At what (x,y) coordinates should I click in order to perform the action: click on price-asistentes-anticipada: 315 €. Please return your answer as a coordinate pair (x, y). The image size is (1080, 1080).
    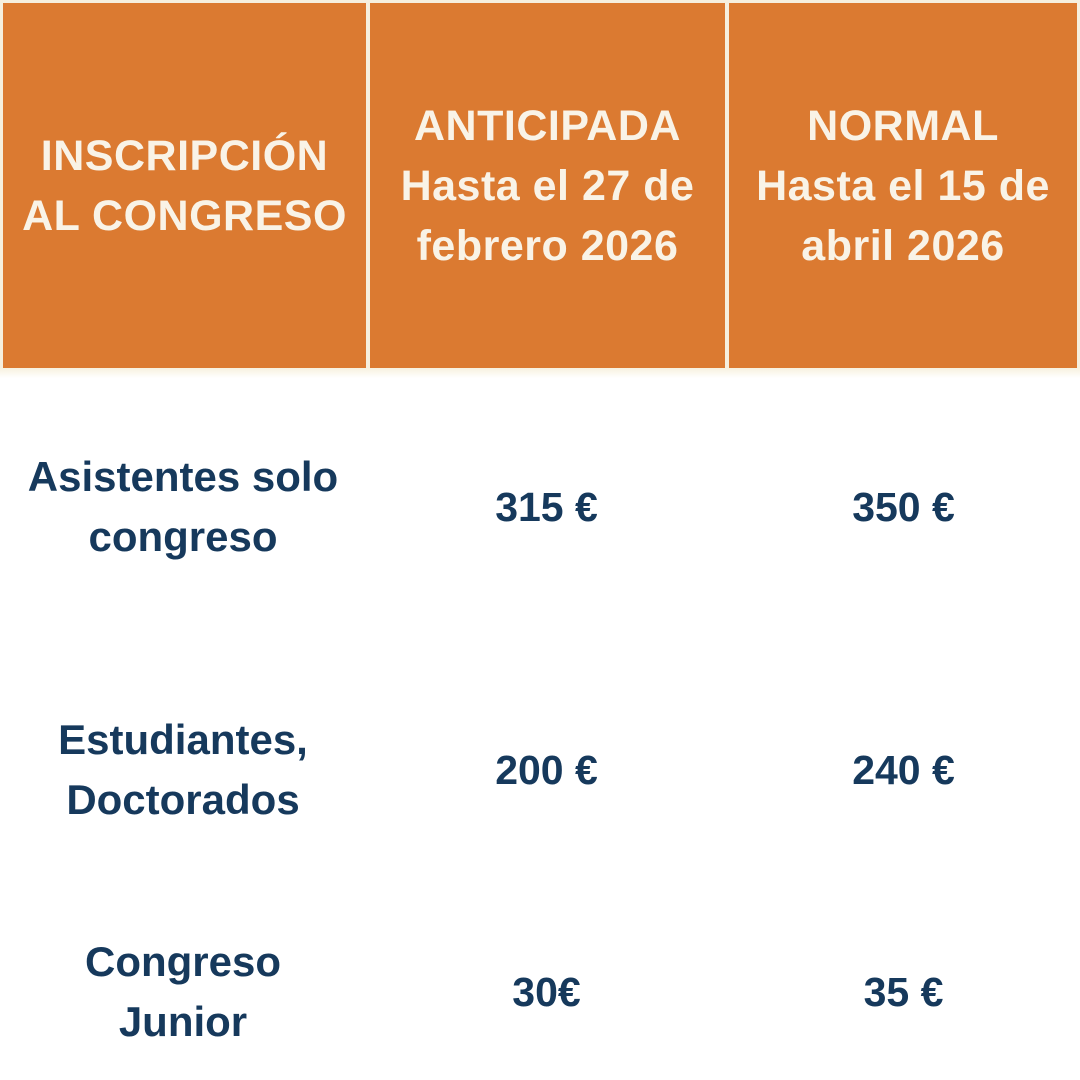
    Looking at the image, I should click on (546, 507).